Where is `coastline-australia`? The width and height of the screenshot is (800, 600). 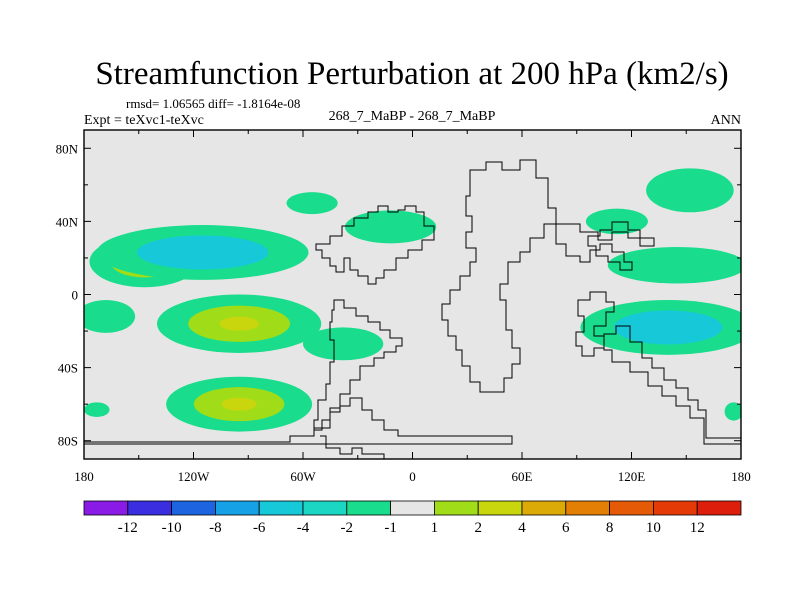
coastline-australia is located at coordinates (672, 385).